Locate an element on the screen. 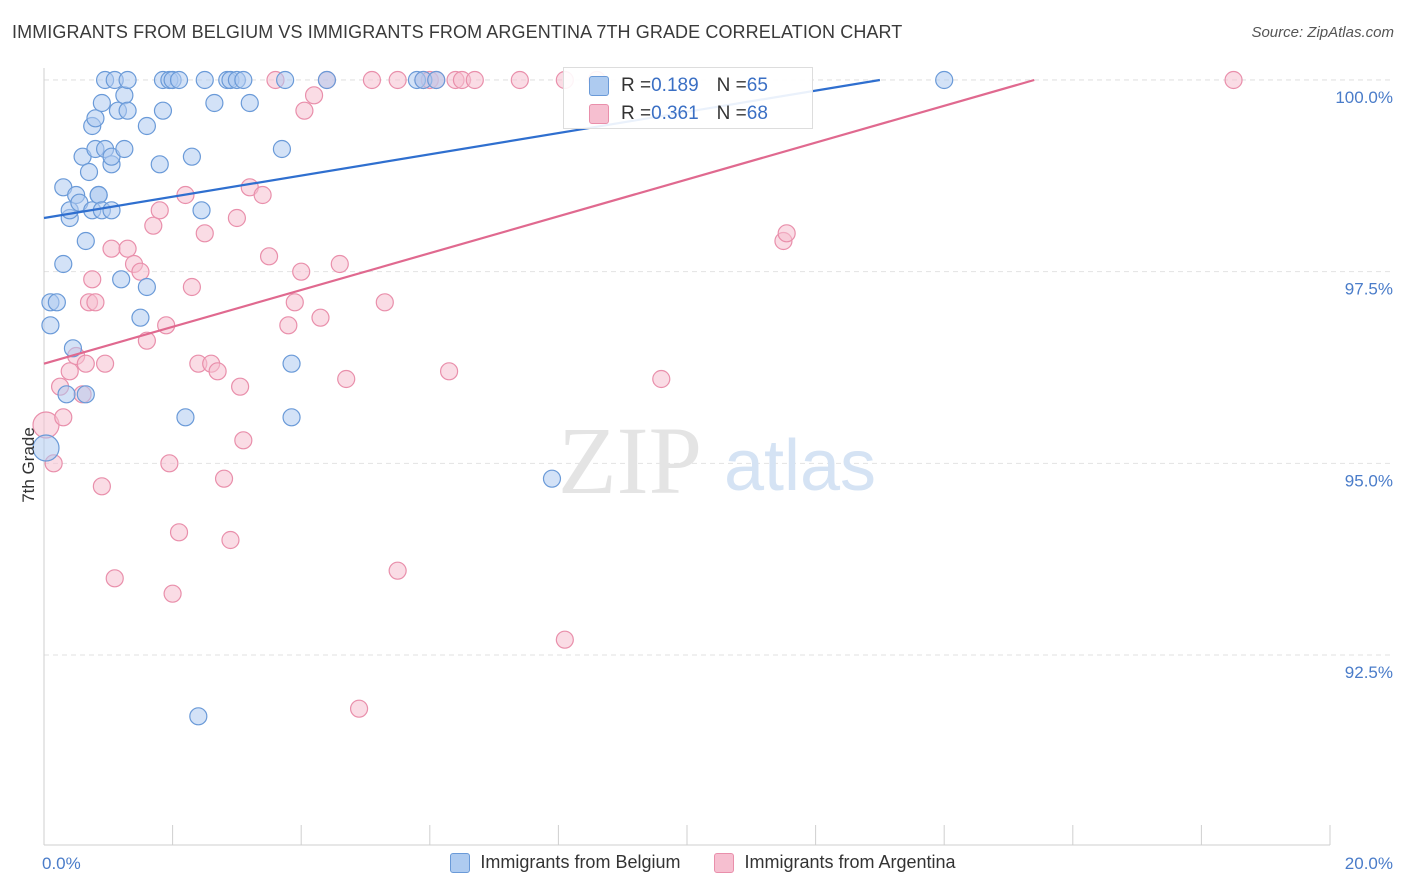 This screenshot has height=892, width=1406. stats-legend: R = 0.189 N = 65 R = 0.361 N = 68 is located at coordinates (688, 98).